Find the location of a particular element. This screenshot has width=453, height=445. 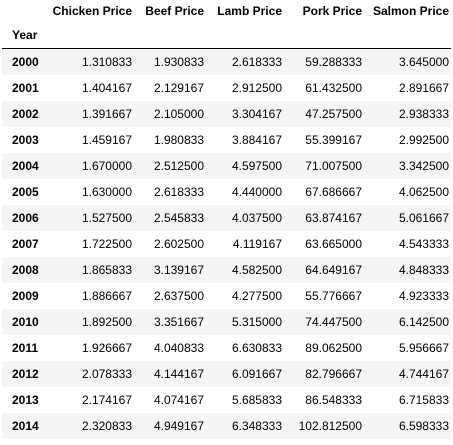

row-index-year: 2004 is located at coordinates (25, 165).